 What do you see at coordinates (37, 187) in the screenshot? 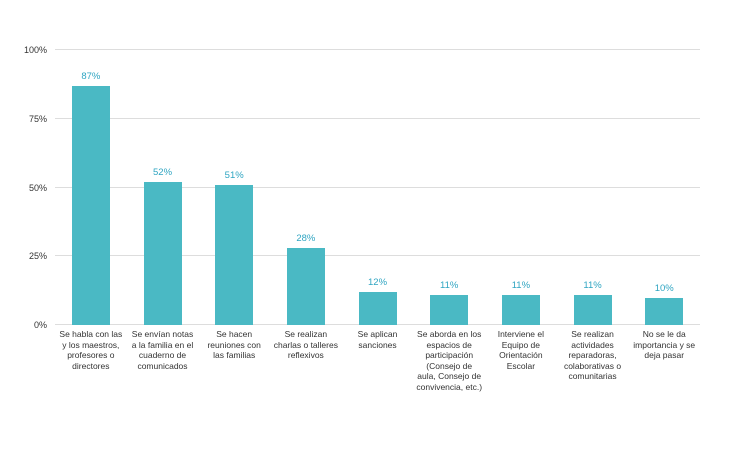
I see `y-tick-label: 50%` at bounding box center [37, 187].